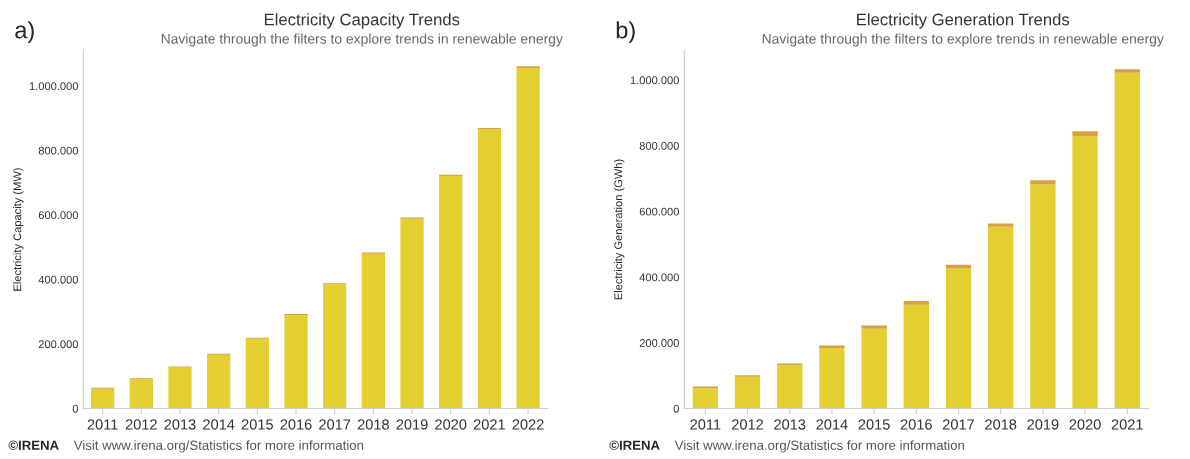 The width and height of the screenshot is (1190, 459). I want to click on x-tick-label: 2022, so click(528, 424).